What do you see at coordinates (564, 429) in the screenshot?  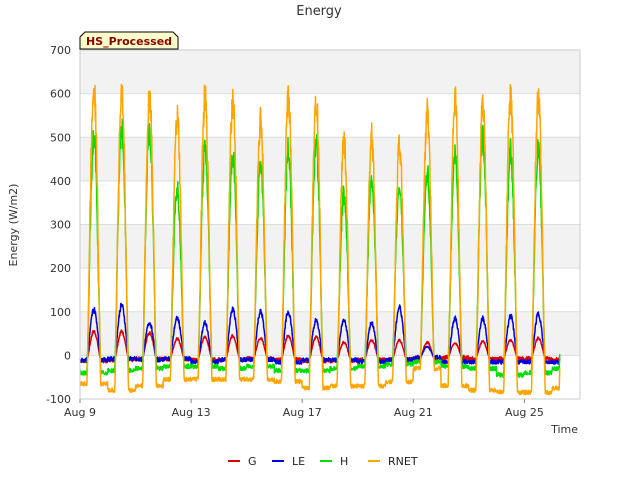 I see `x-axis-label: Time` at bounding box center [564, 429].